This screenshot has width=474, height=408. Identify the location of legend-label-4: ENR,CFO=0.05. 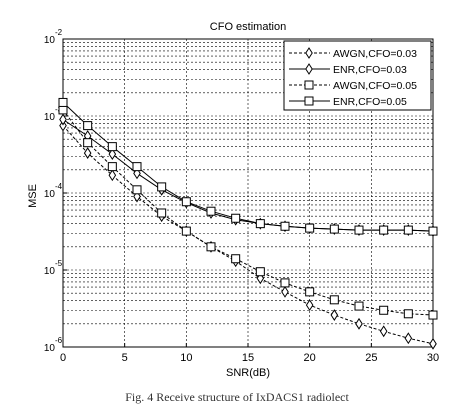
(370, 102).